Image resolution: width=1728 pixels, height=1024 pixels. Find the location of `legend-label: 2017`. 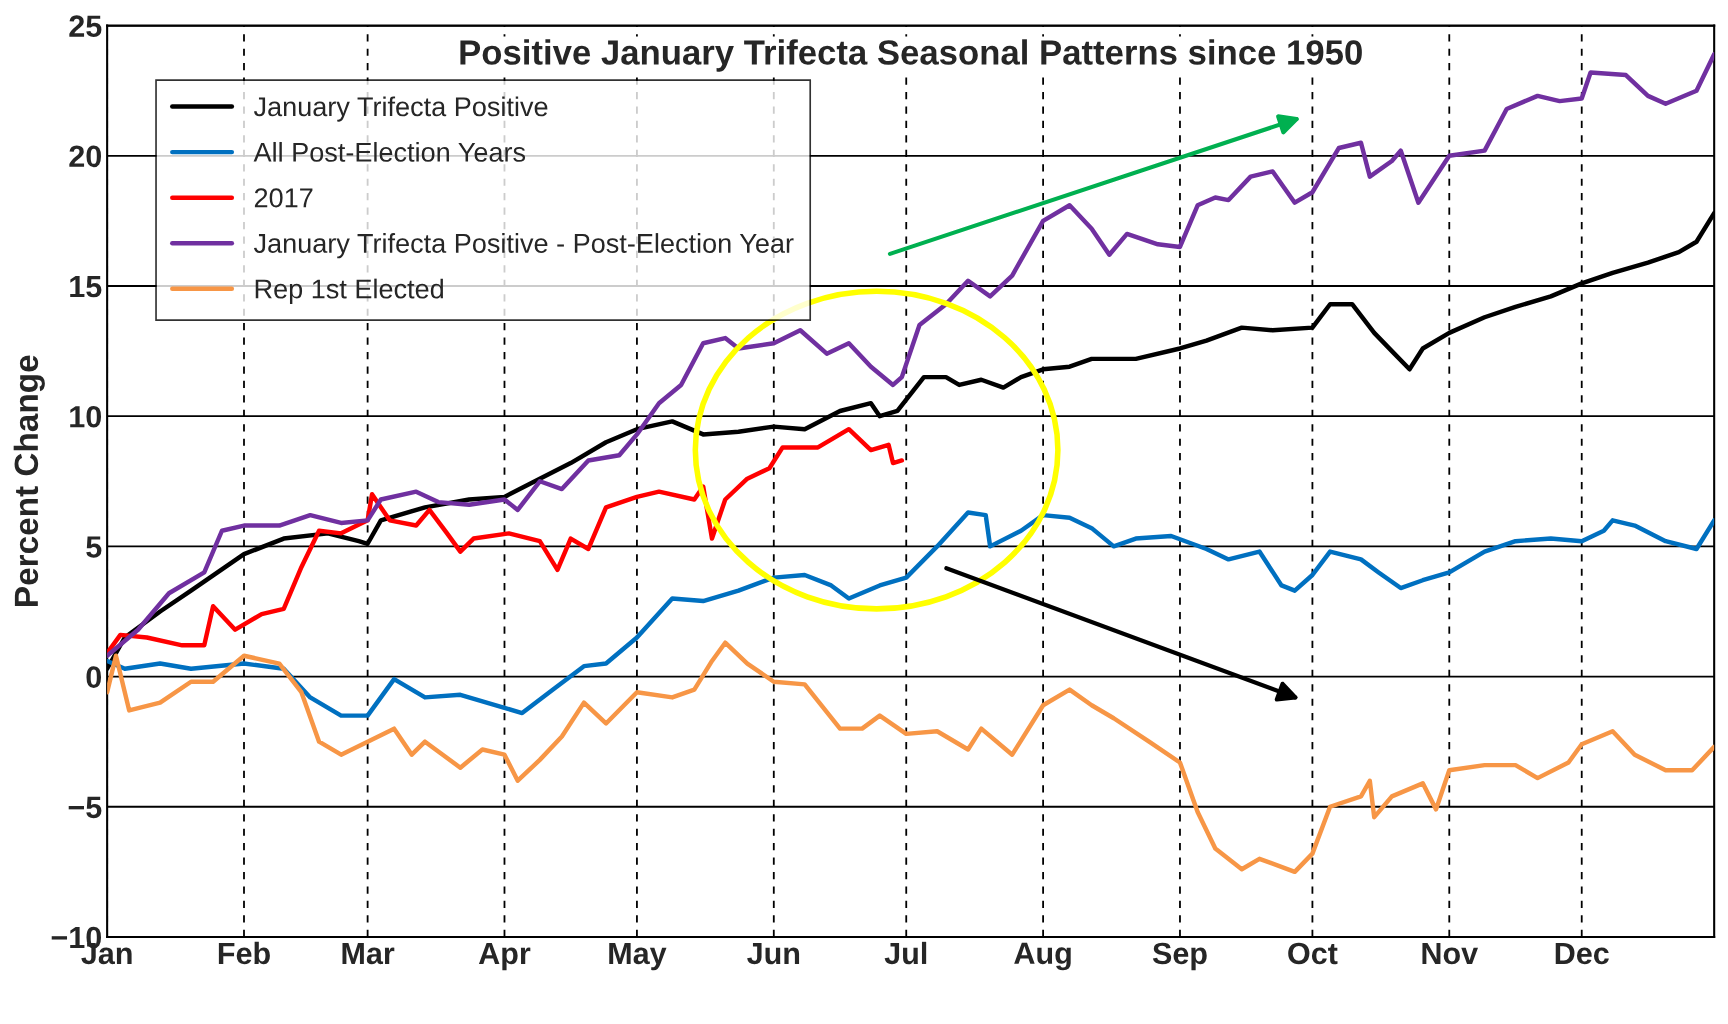

legend-label: 2017 is located at coordinates (283, 198).